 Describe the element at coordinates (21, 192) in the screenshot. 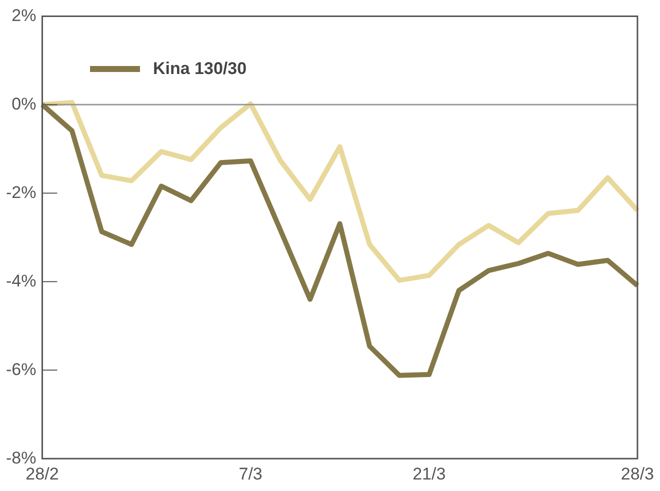

I see `y-tick-label: -2%` at that location.